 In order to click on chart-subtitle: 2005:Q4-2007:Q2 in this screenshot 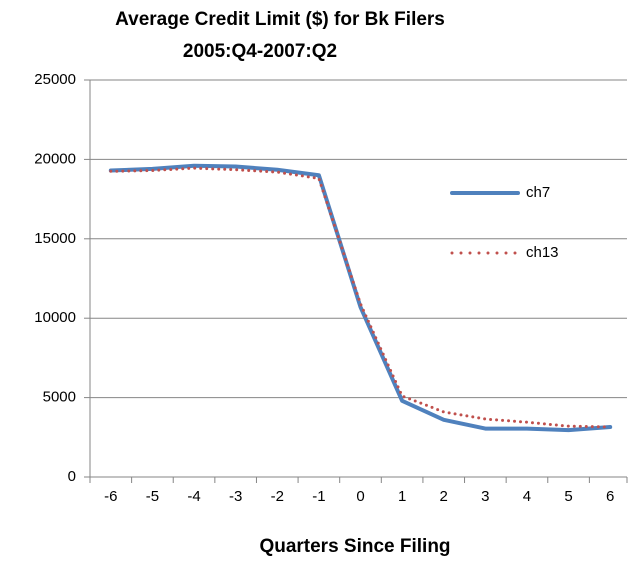, I will do `click(260, 51)`.